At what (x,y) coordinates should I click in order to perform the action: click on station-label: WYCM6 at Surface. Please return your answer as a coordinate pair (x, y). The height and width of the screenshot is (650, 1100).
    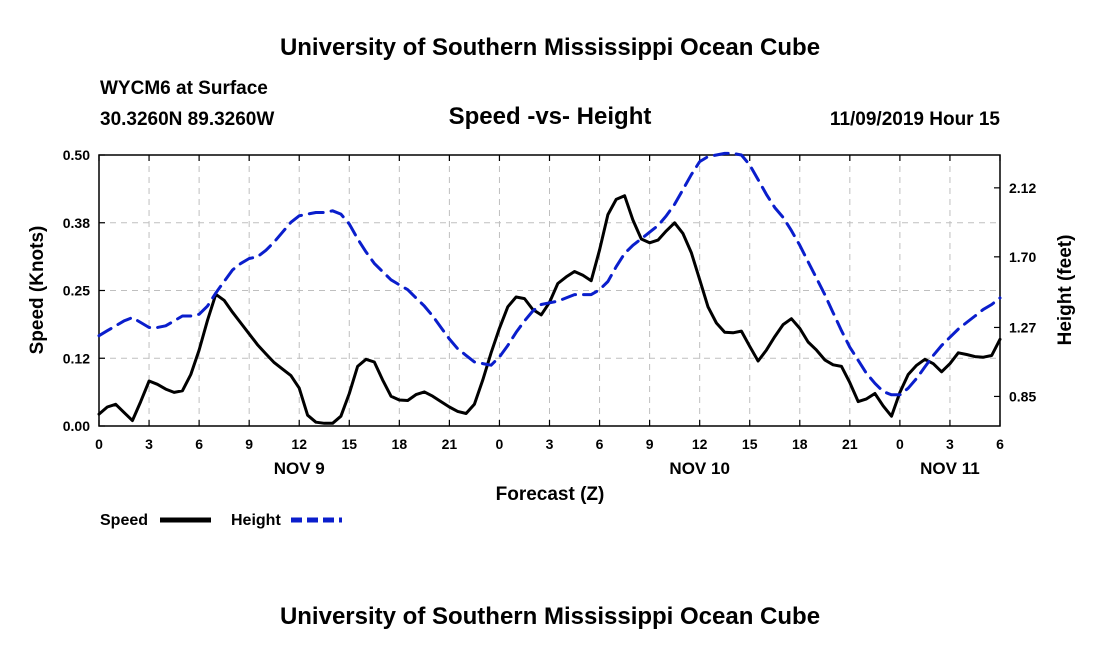
    Looking at the image, I should click on (184, 88).